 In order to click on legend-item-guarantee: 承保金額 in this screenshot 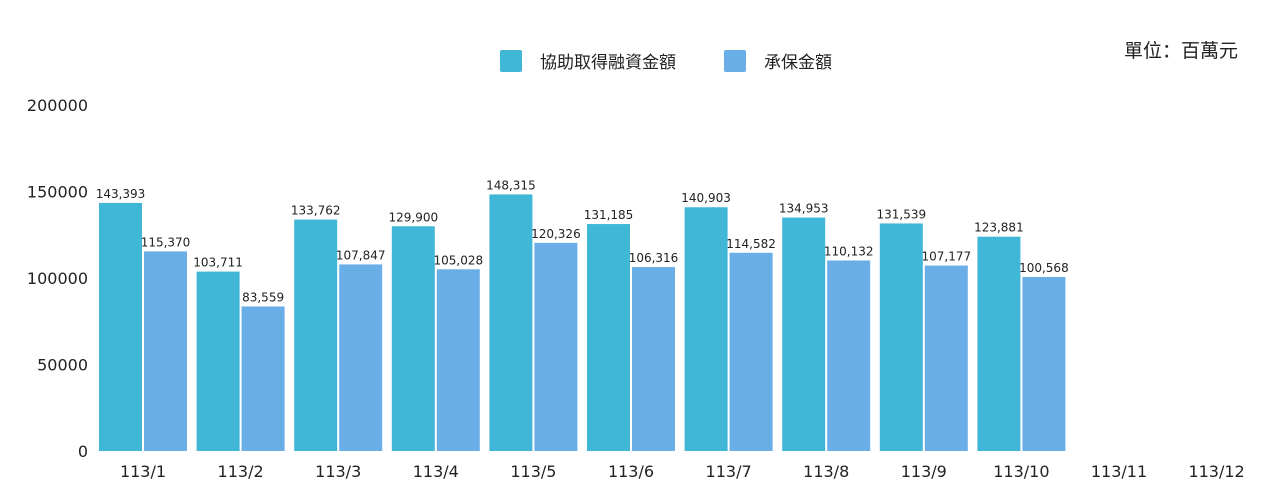, I will do `click(778, 60)`.